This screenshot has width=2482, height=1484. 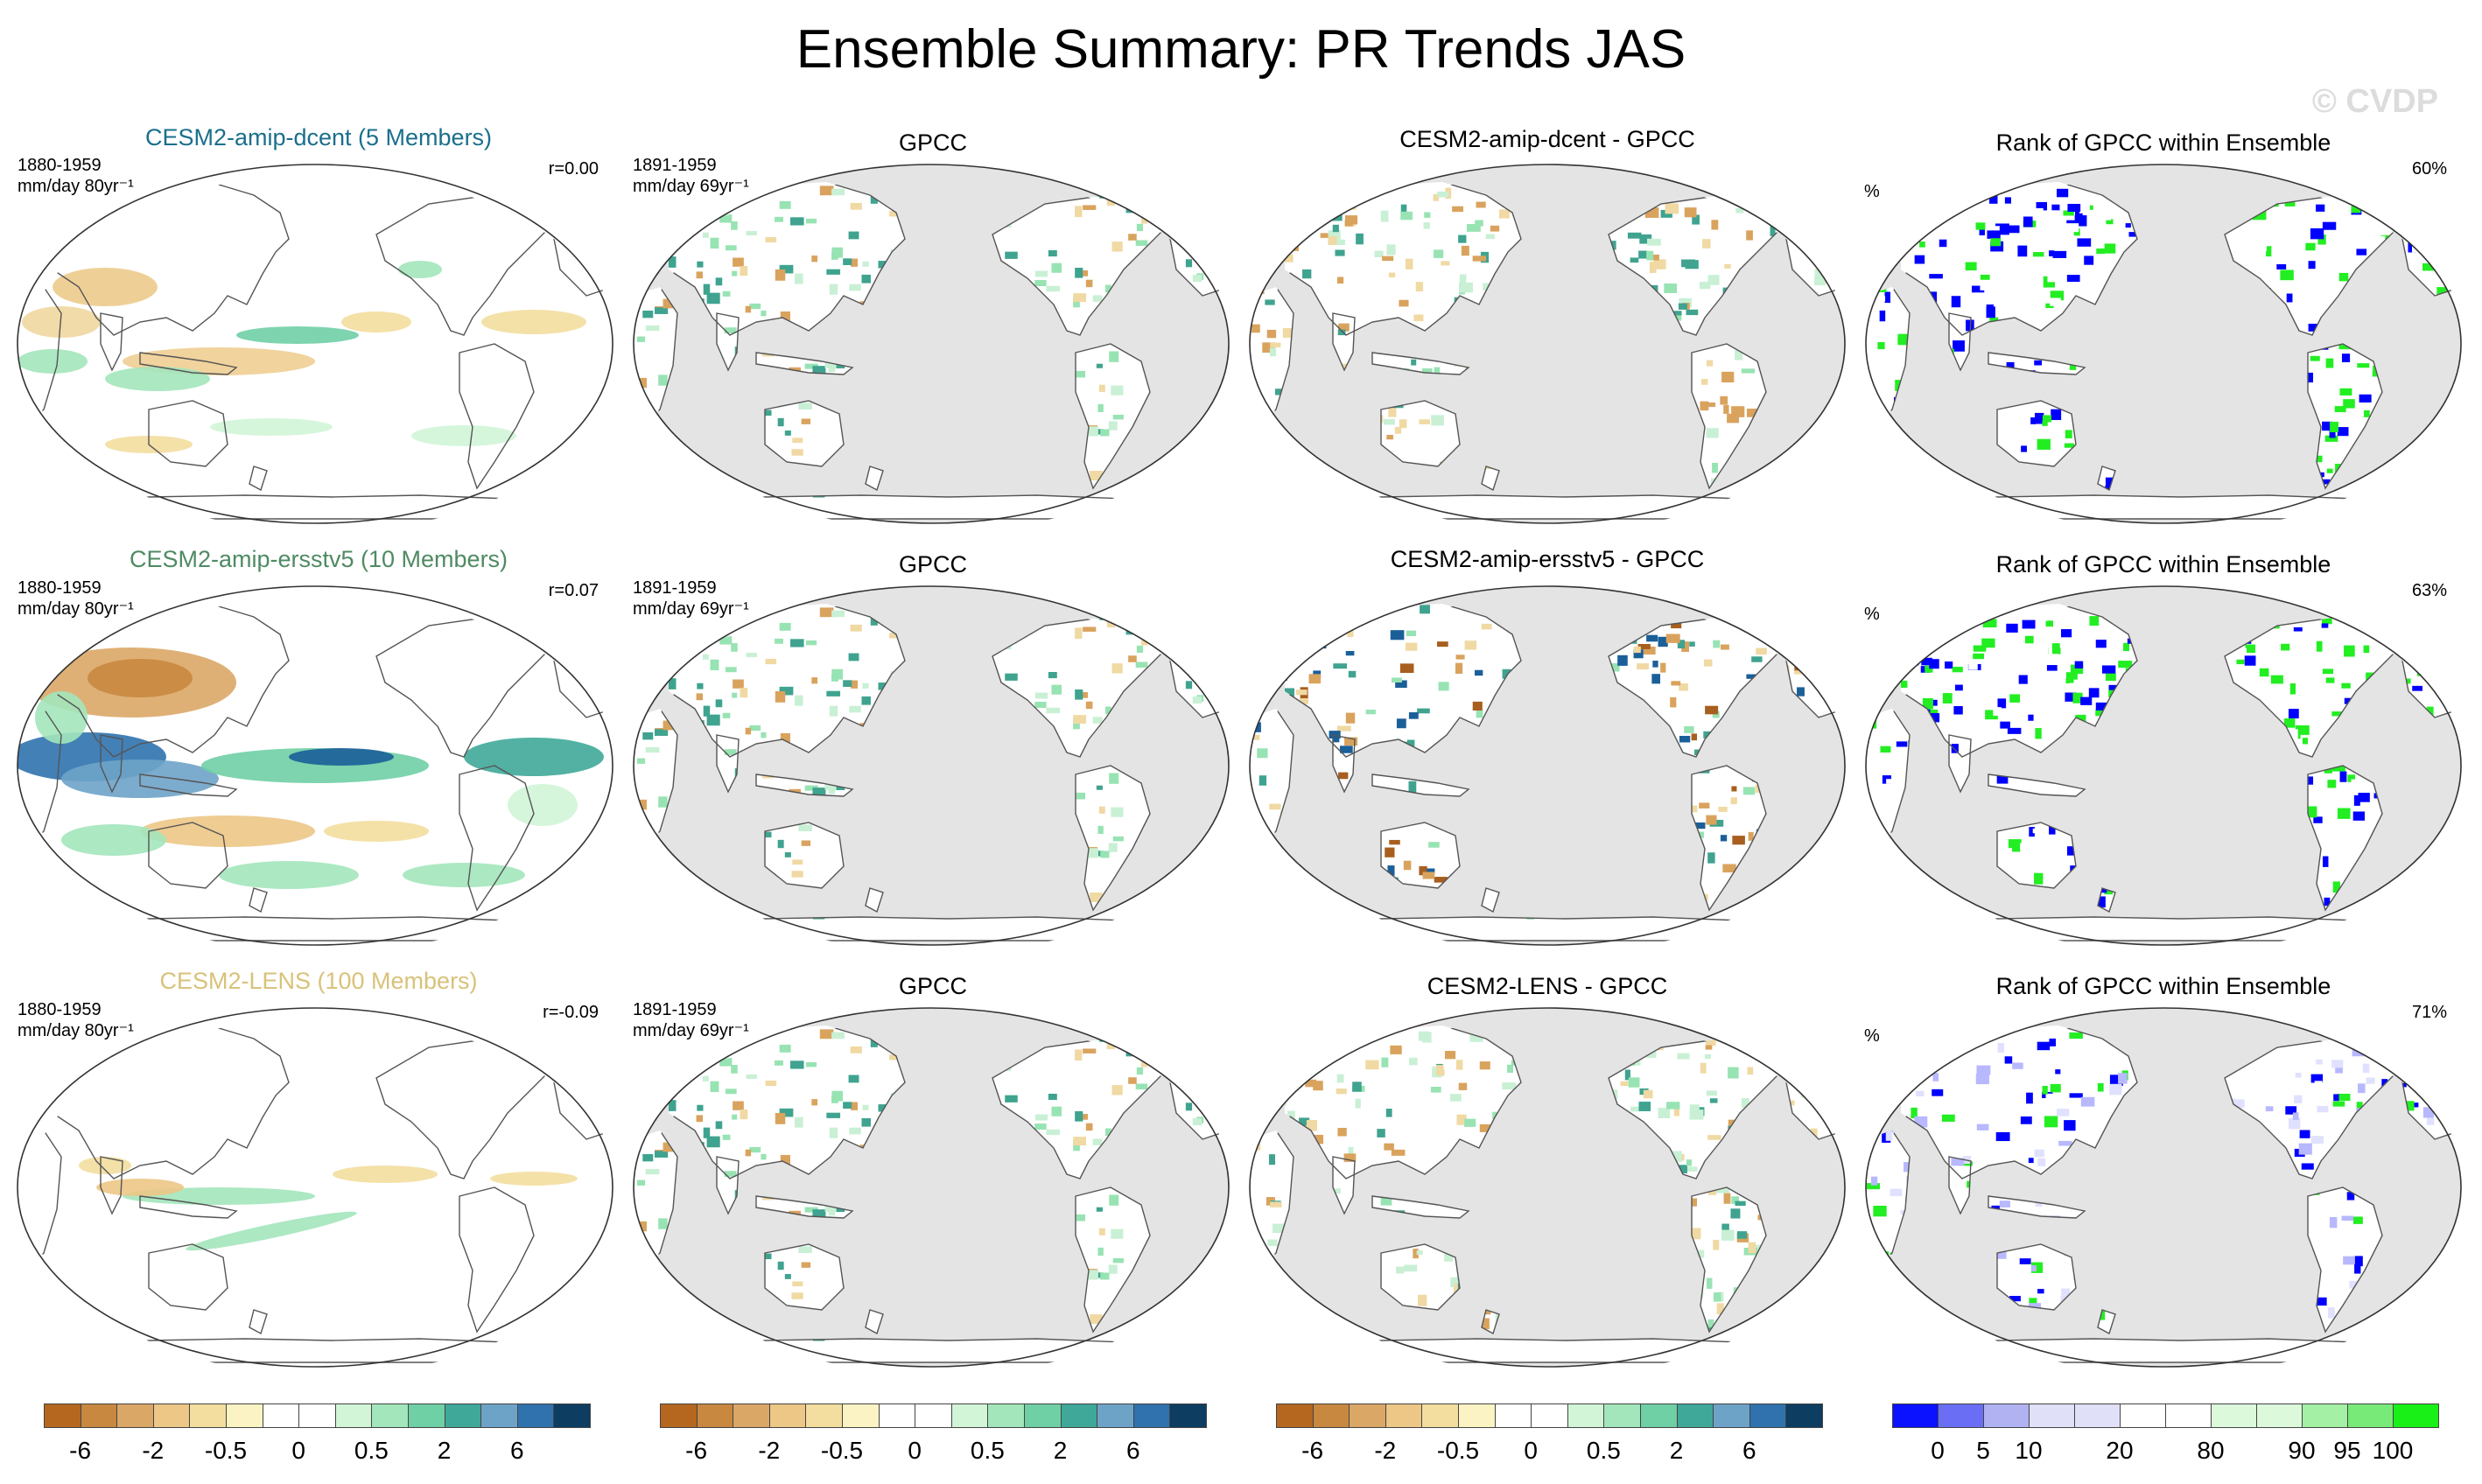 I want to click on colorbar-trend-2: -6 -2 -0.5 0 0.5 2 6, so click(x=933, y=1439).